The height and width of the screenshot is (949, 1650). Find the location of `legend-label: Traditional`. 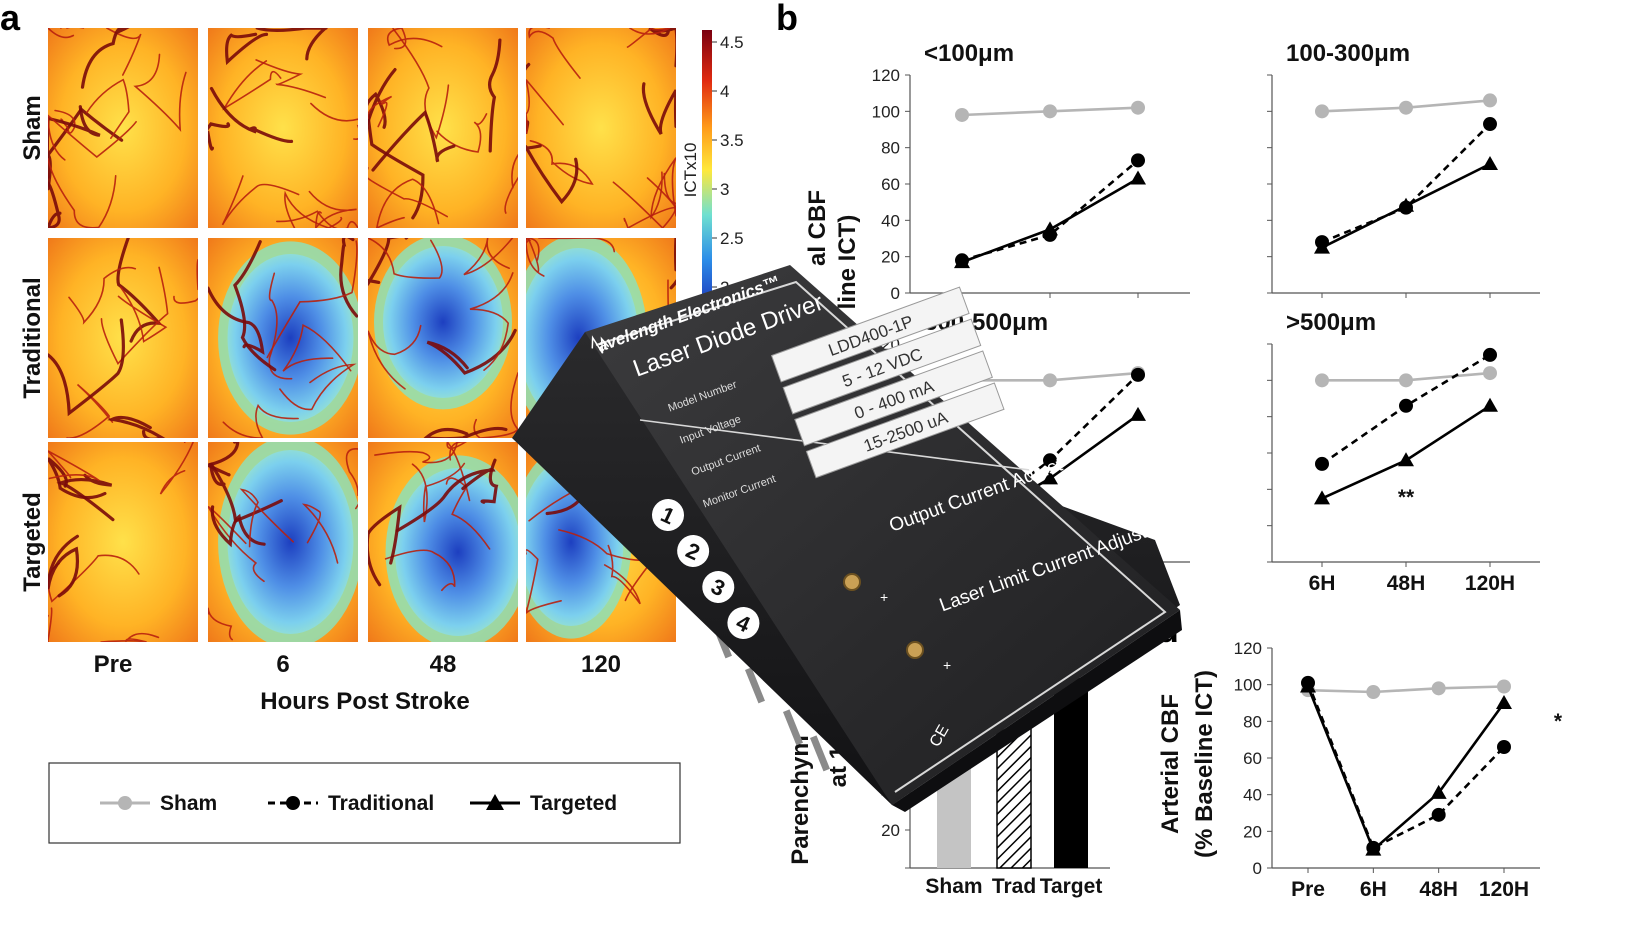

legend-label: Traditional is located at coordinates (381, 803).